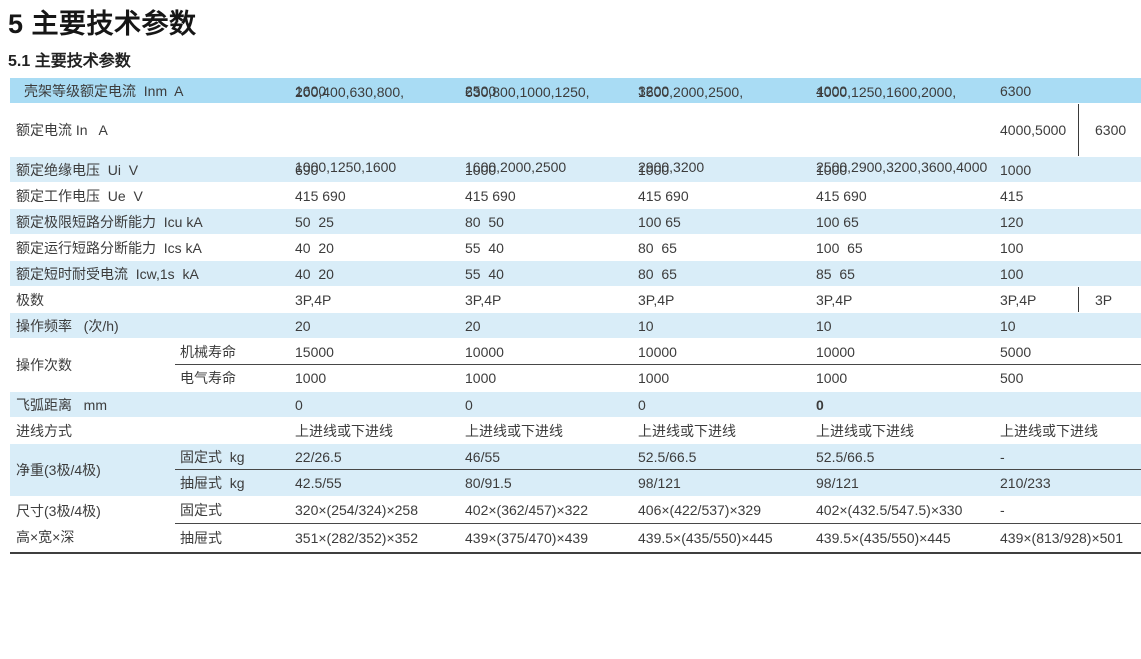  Describe the element at coordinates (380, 130) in the screenshot. I see `value-cell: 200,400,630,800, 1000,1250,1600` at that location.